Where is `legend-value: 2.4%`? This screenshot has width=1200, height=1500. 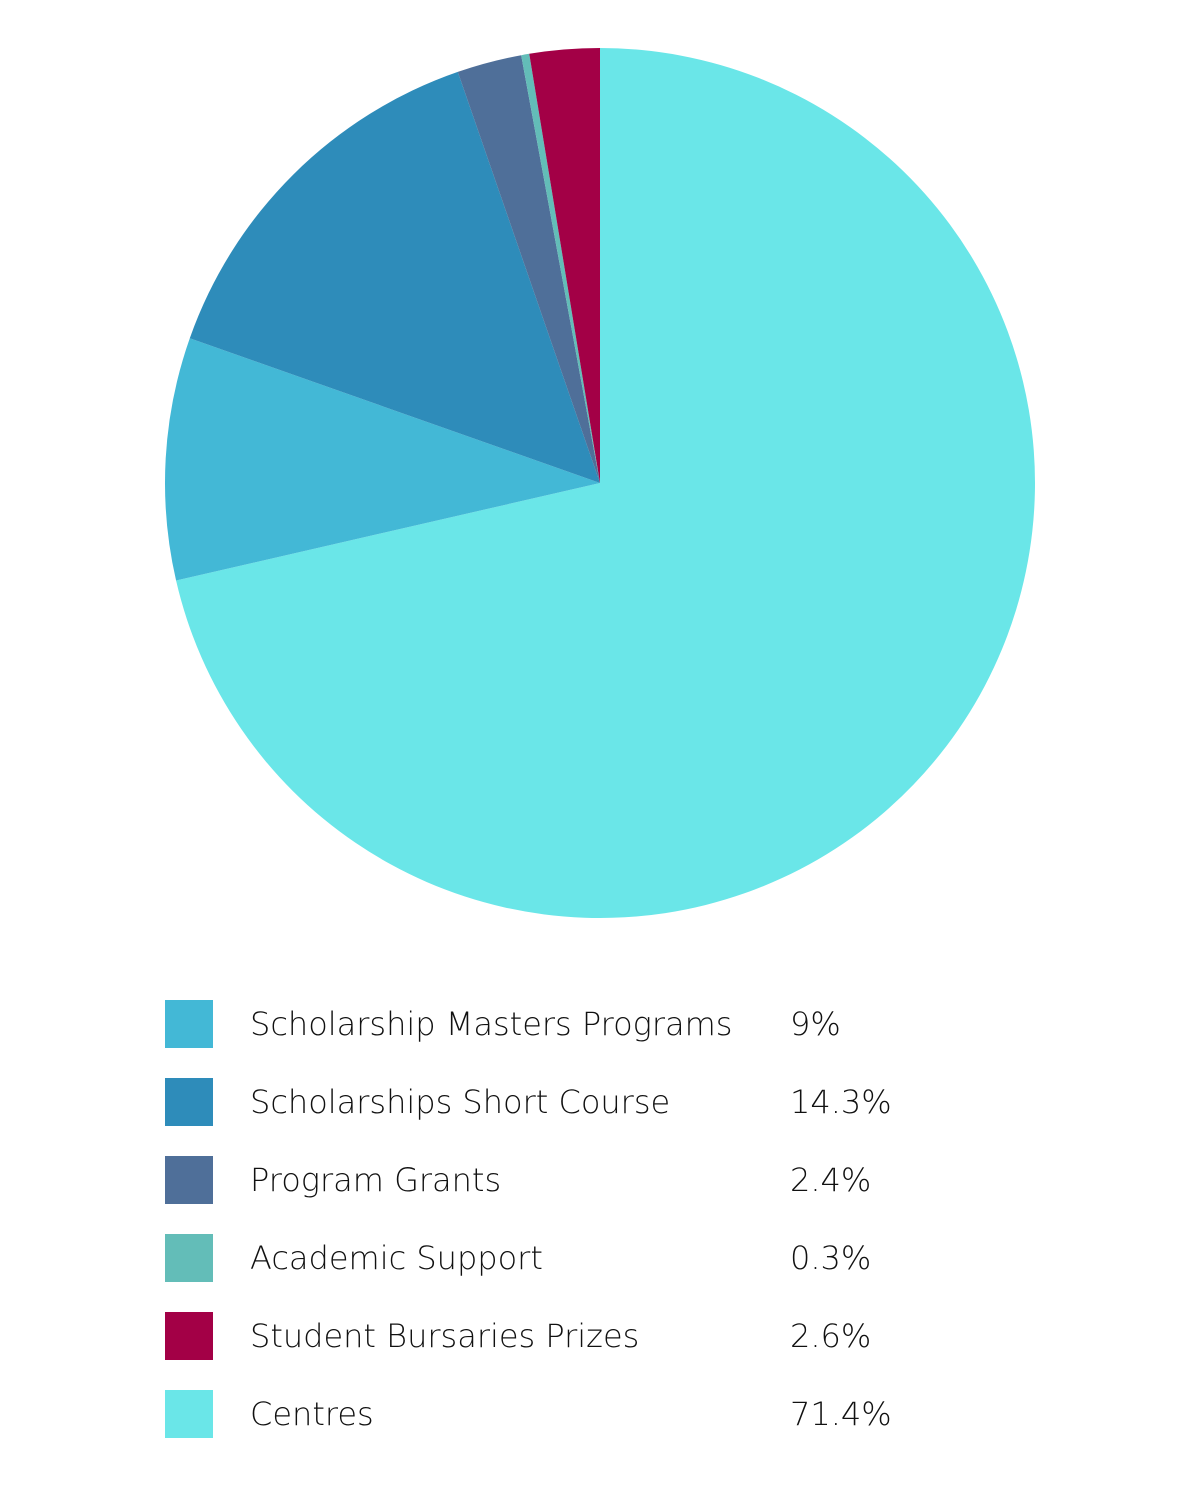
legend-value: 2.4% is located at coordinates (831, 1180).